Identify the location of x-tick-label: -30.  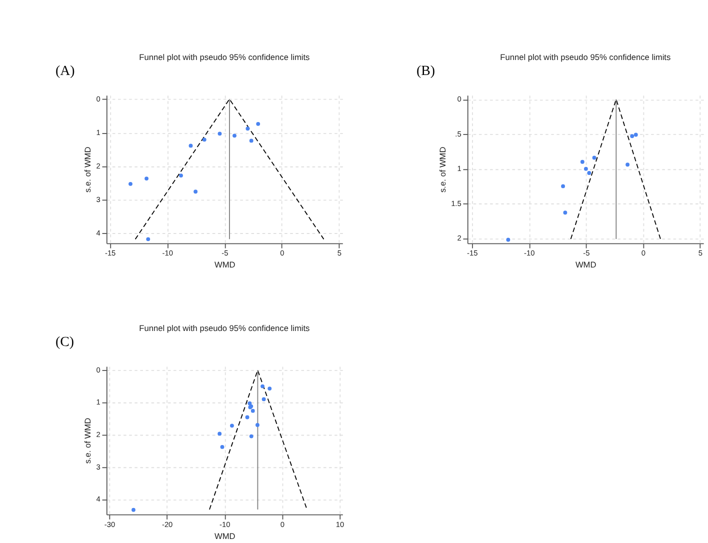
(110, 524).